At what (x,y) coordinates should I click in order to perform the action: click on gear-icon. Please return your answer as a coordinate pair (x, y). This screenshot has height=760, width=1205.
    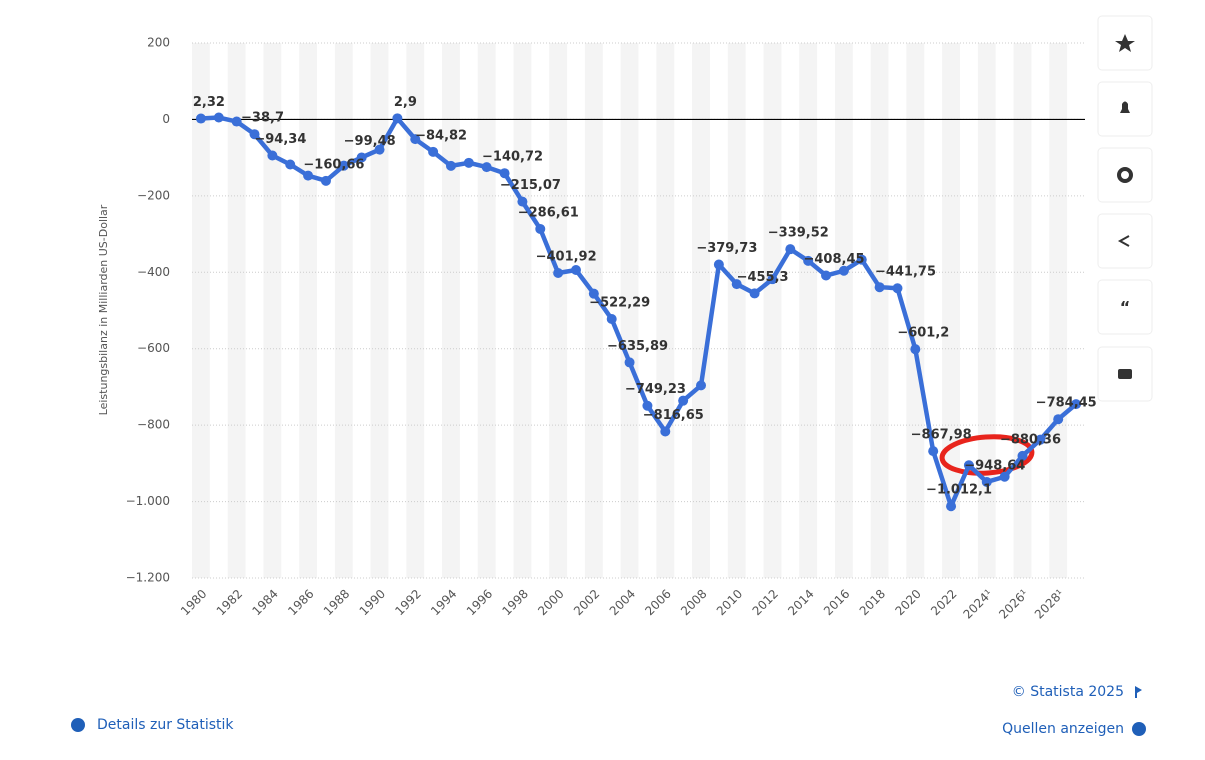
    Looking at the image, I should click on (1125, 175).